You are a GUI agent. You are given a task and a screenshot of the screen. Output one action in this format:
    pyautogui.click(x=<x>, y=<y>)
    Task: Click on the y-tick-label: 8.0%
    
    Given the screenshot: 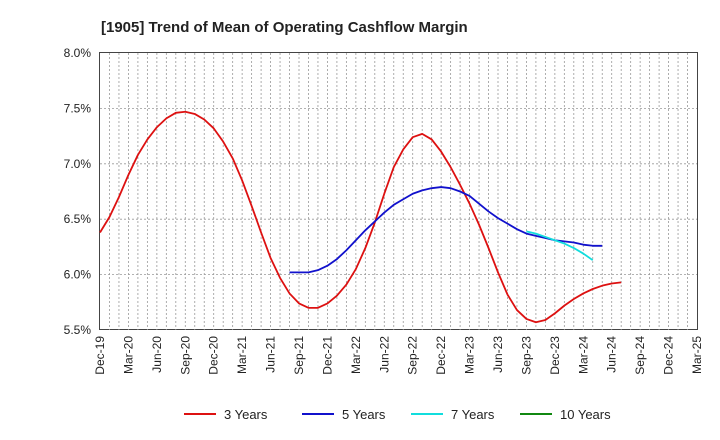 What is the action you would take?
    pyautogui.click(x=78, y=53)
    